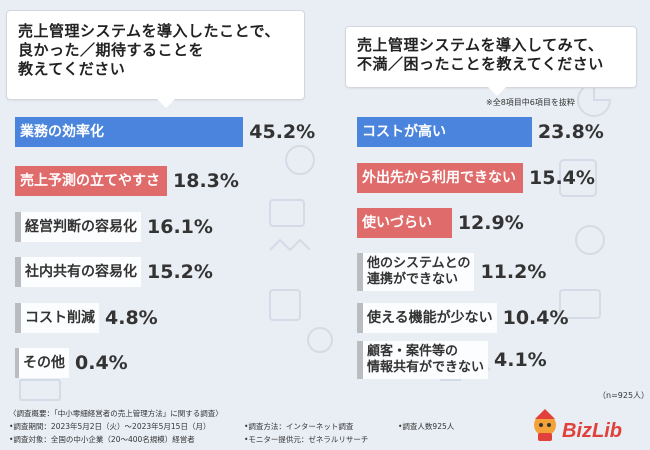  I want to click on right-row-2: 外出先から利用できない 15.4%, so click(484, 178).